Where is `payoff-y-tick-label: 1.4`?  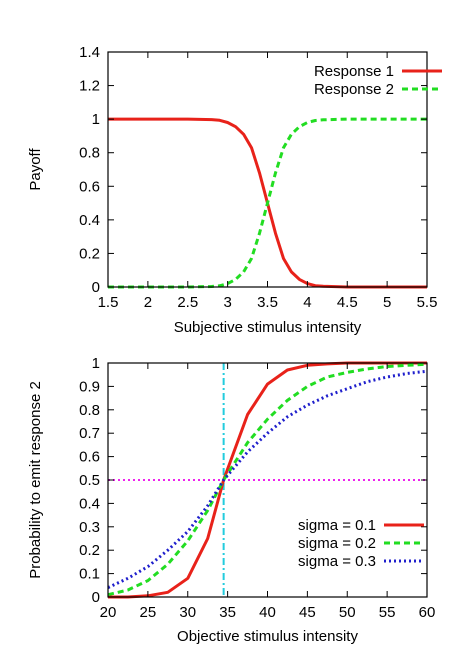
payoff-y-tick-label: 1.4 is located at coordinates (89, 52).